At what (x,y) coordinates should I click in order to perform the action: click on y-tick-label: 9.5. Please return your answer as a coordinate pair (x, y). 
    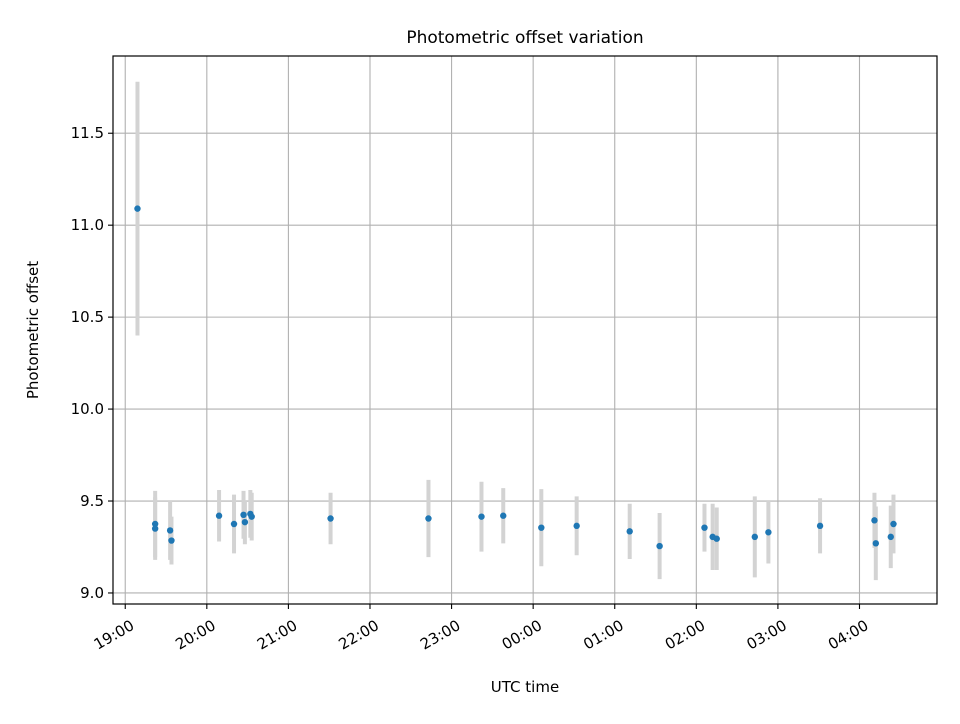
    Looking at the image, I should click on (92, 501).